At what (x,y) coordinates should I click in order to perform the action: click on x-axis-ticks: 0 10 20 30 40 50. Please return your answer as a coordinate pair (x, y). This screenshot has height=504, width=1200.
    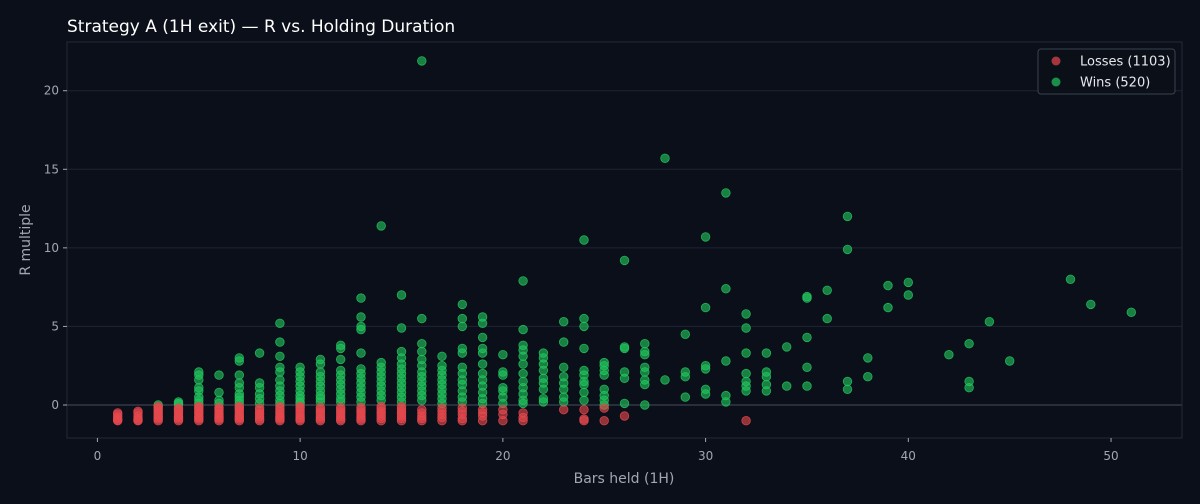
    Looking at the image, I should click on (606, 450).